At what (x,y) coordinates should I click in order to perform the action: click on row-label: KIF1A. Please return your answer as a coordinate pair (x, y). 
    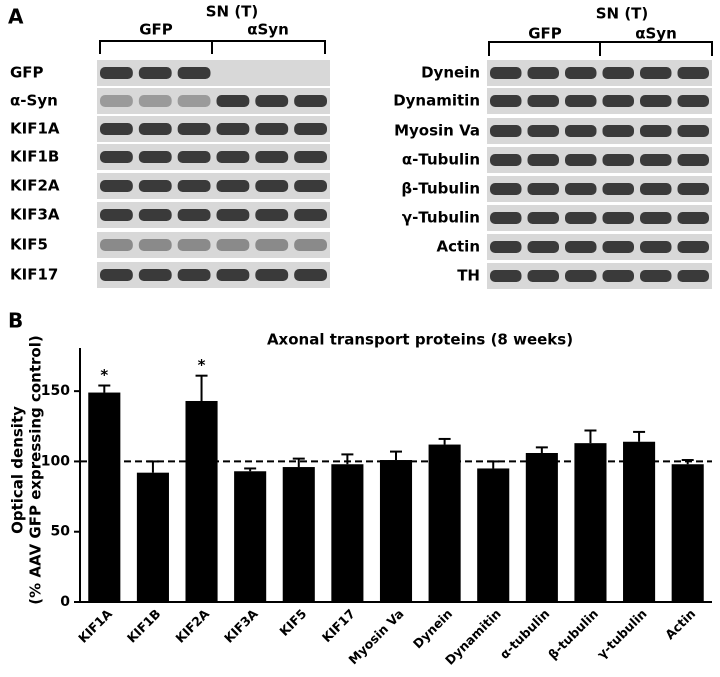
    Looking at the image, I should click on (35, 129).